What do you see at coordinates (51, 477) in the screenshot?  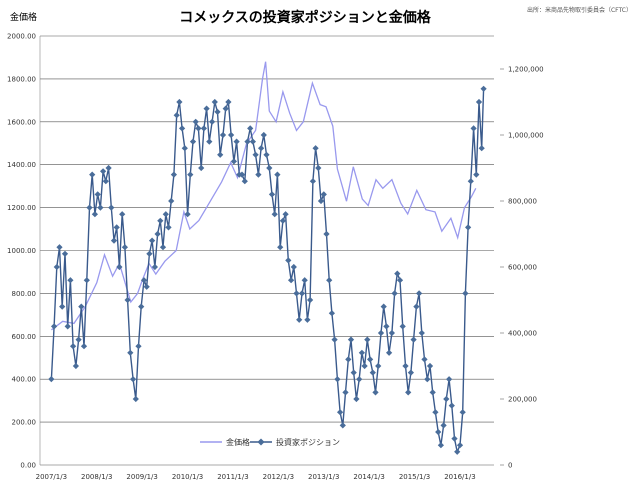 I see `x-tick-label: 2007/1/3` at bounding box center [51, 477].